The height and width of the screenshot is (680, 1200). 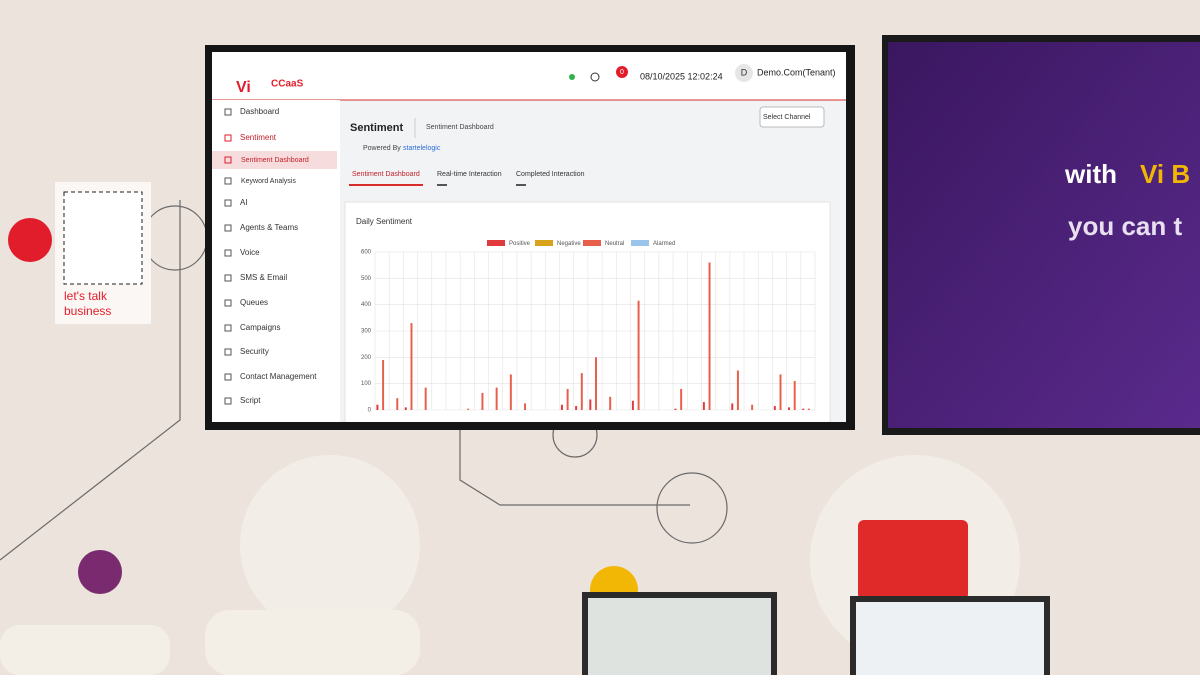 What do you see at coordinates (366, 279) in the screenshot?
I see `y-tick-label: 500` at bounding box center [366, 279].